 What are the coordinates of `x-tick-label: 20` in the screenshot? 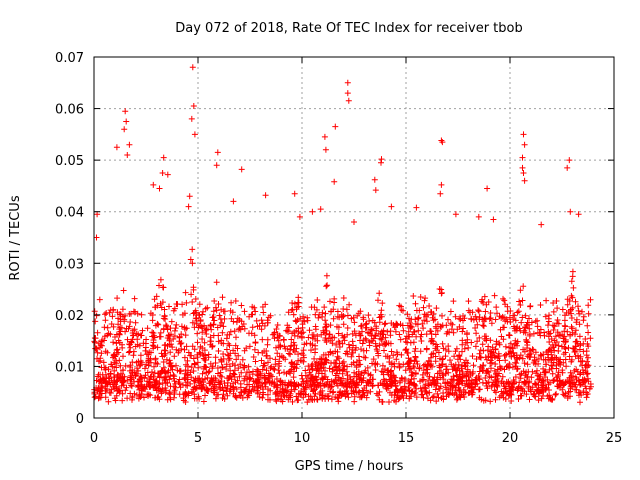 It's located at (510, 438).